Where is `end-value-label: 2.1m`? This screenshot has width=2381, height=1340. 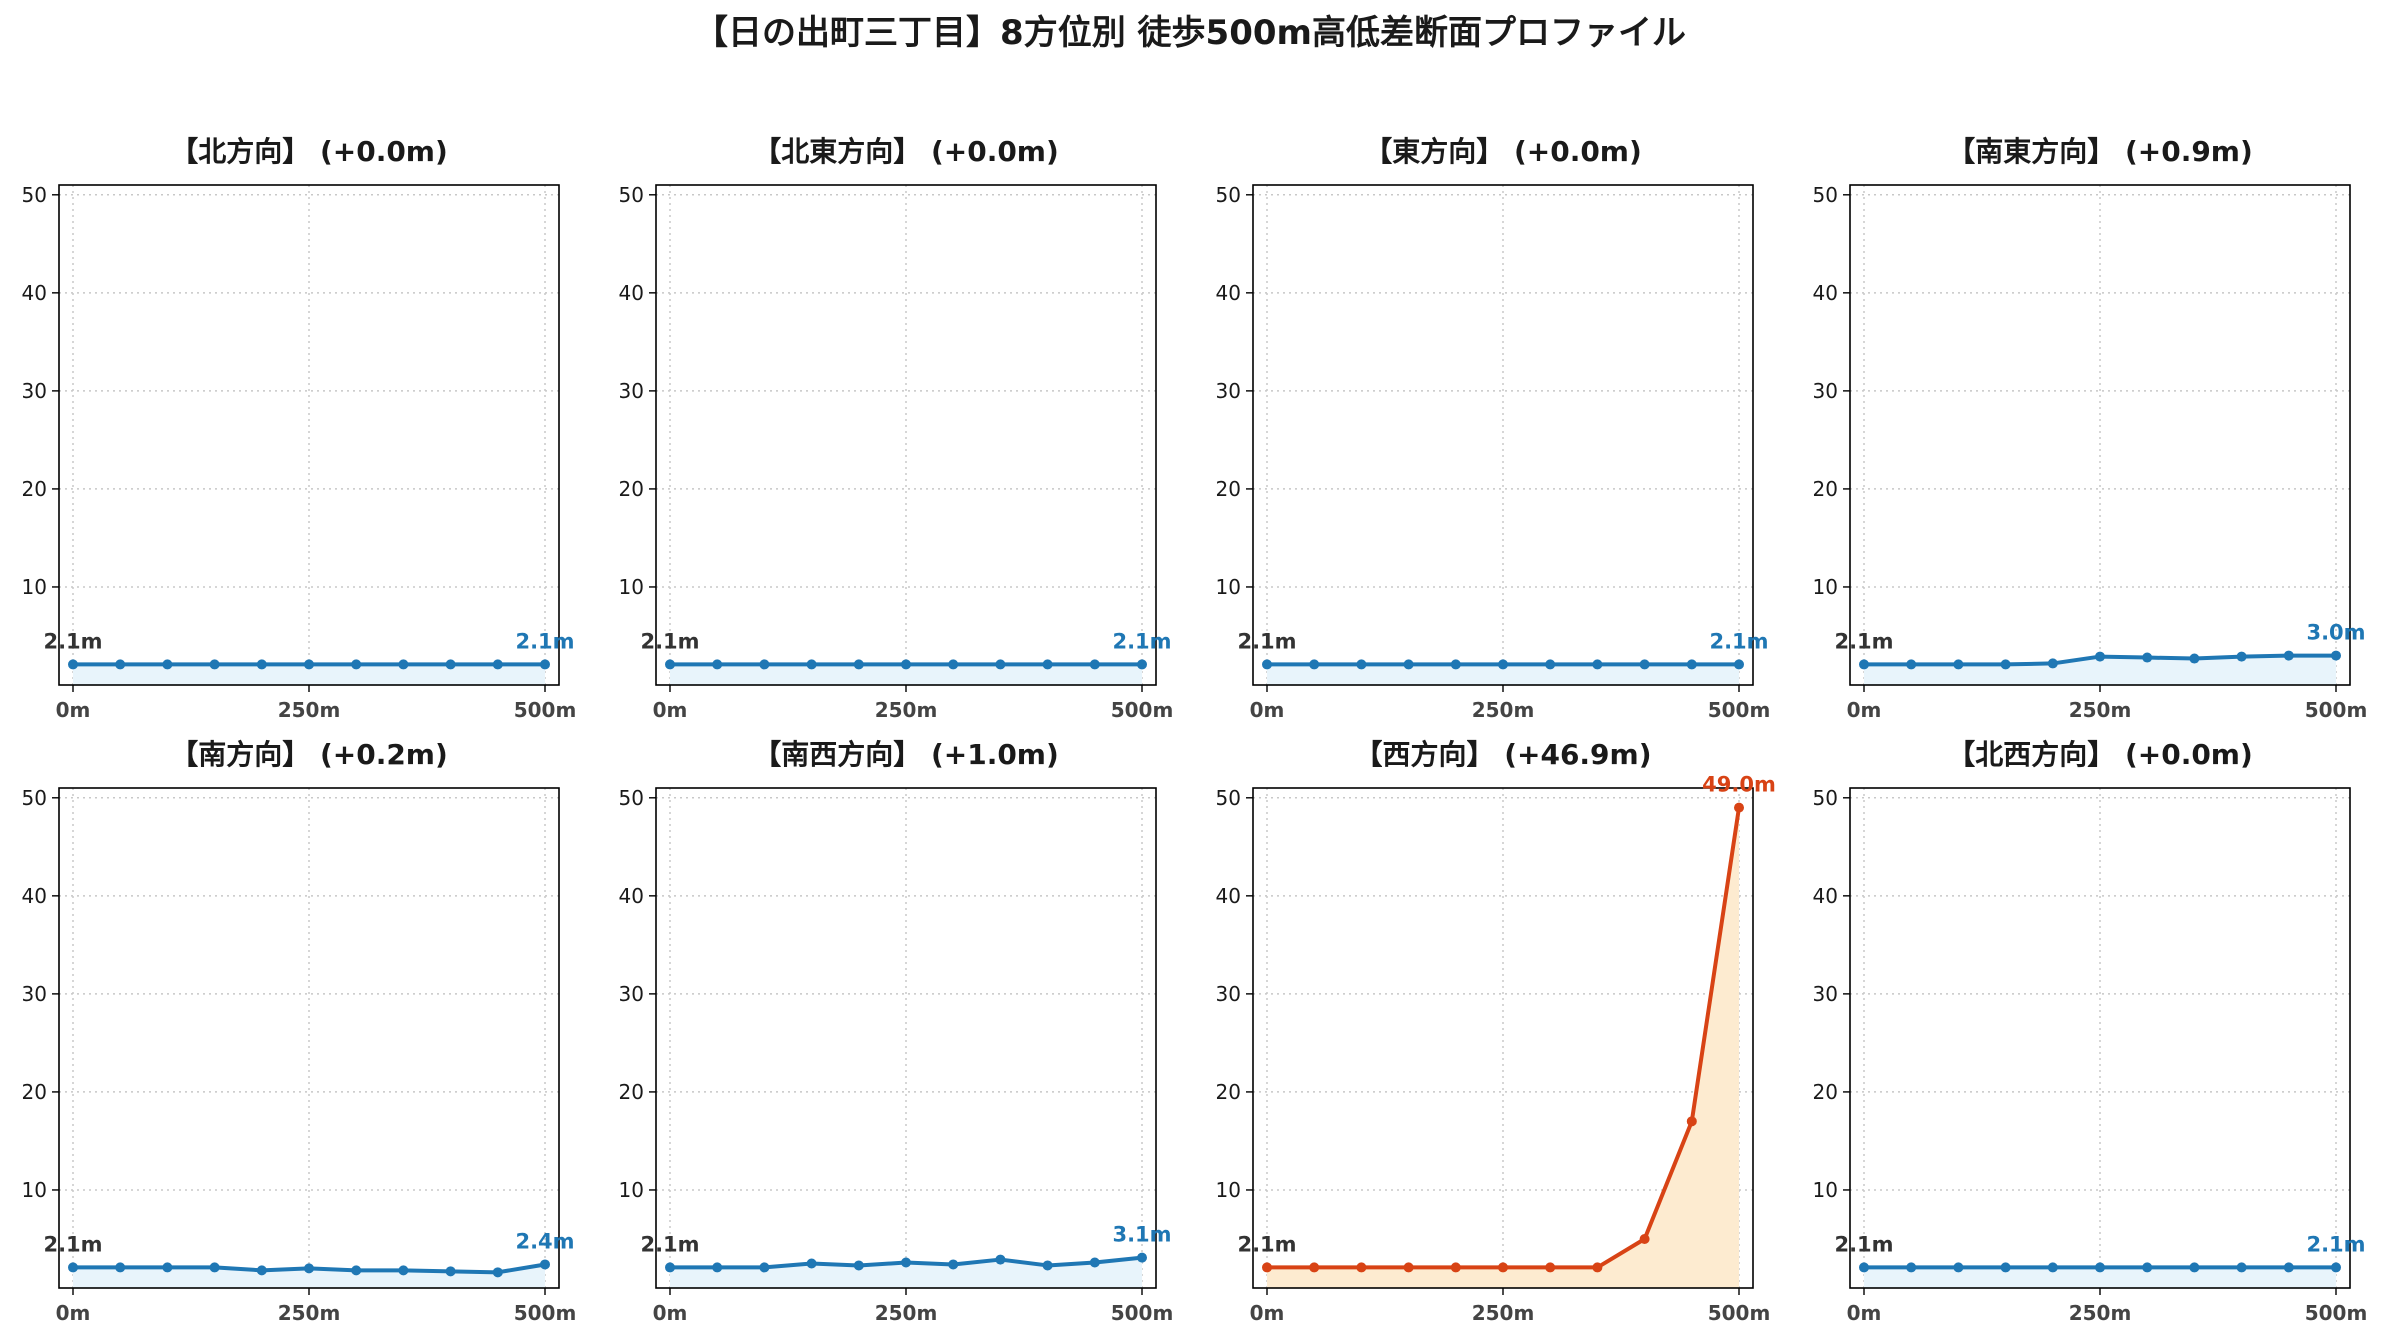 end-value-label: 2.1m is located at coordinates (1141, 641).